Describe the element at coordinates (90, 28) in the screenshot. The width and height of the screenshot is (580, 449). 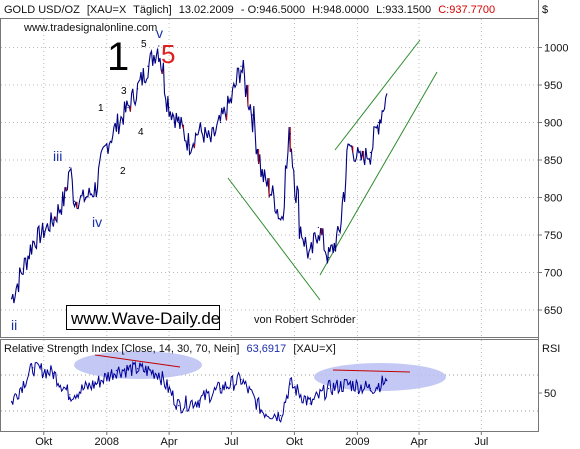
I see `source-url: www.tradesignalonline.com` at that location.